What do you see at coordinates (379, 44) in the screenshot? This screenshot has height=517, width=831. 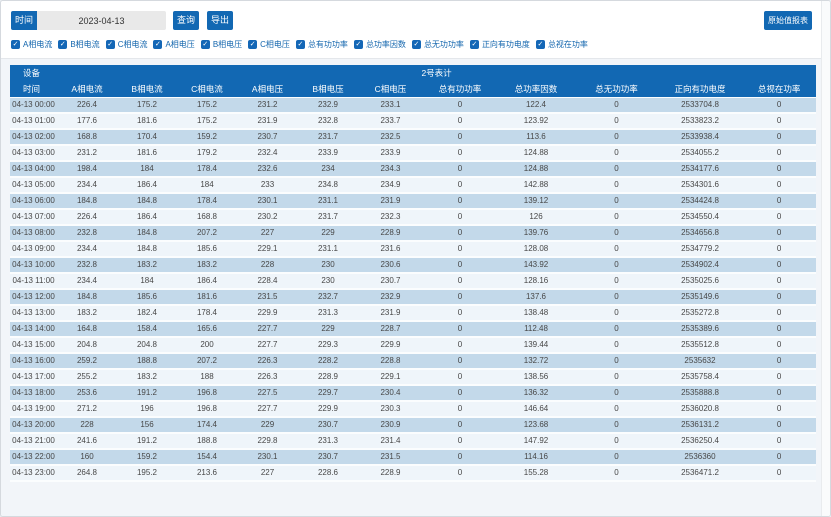 I see `filter-item: ✓ 总功率因数` at bounding box center [379, 44].